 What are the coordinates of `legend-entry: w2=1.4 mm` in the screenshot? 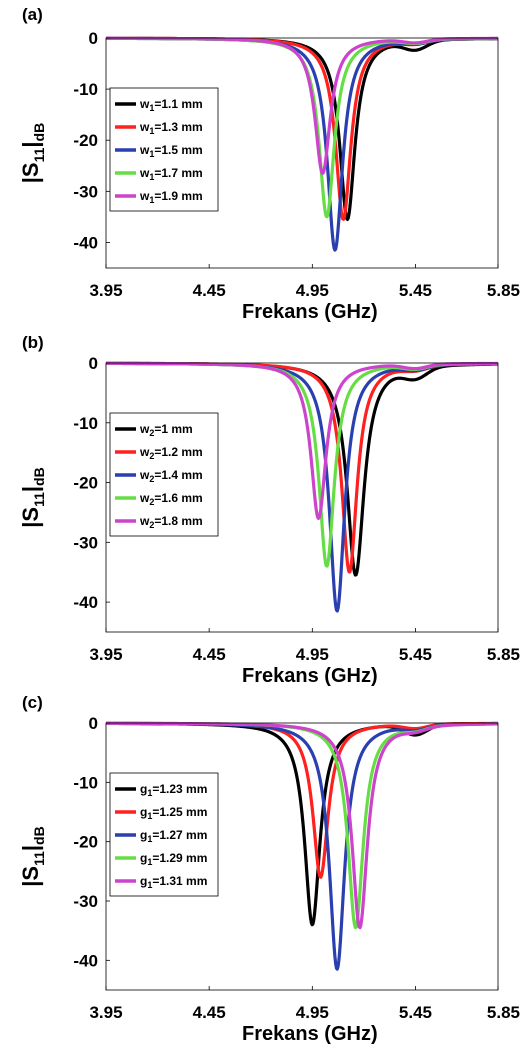 It's located at (171, 476).